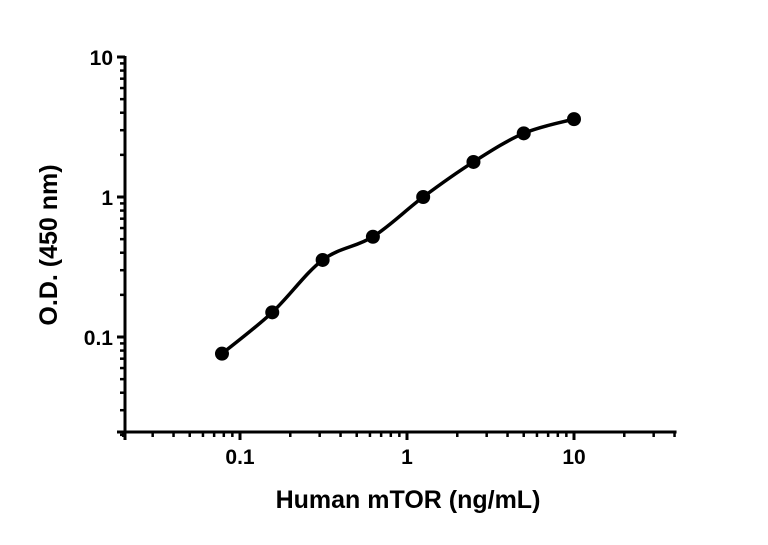 This screenshot has width=768, height=545. Describe the element at coordinates (99, 338) in the screenshot. I see `y-tick-label: 0.1` at that location.